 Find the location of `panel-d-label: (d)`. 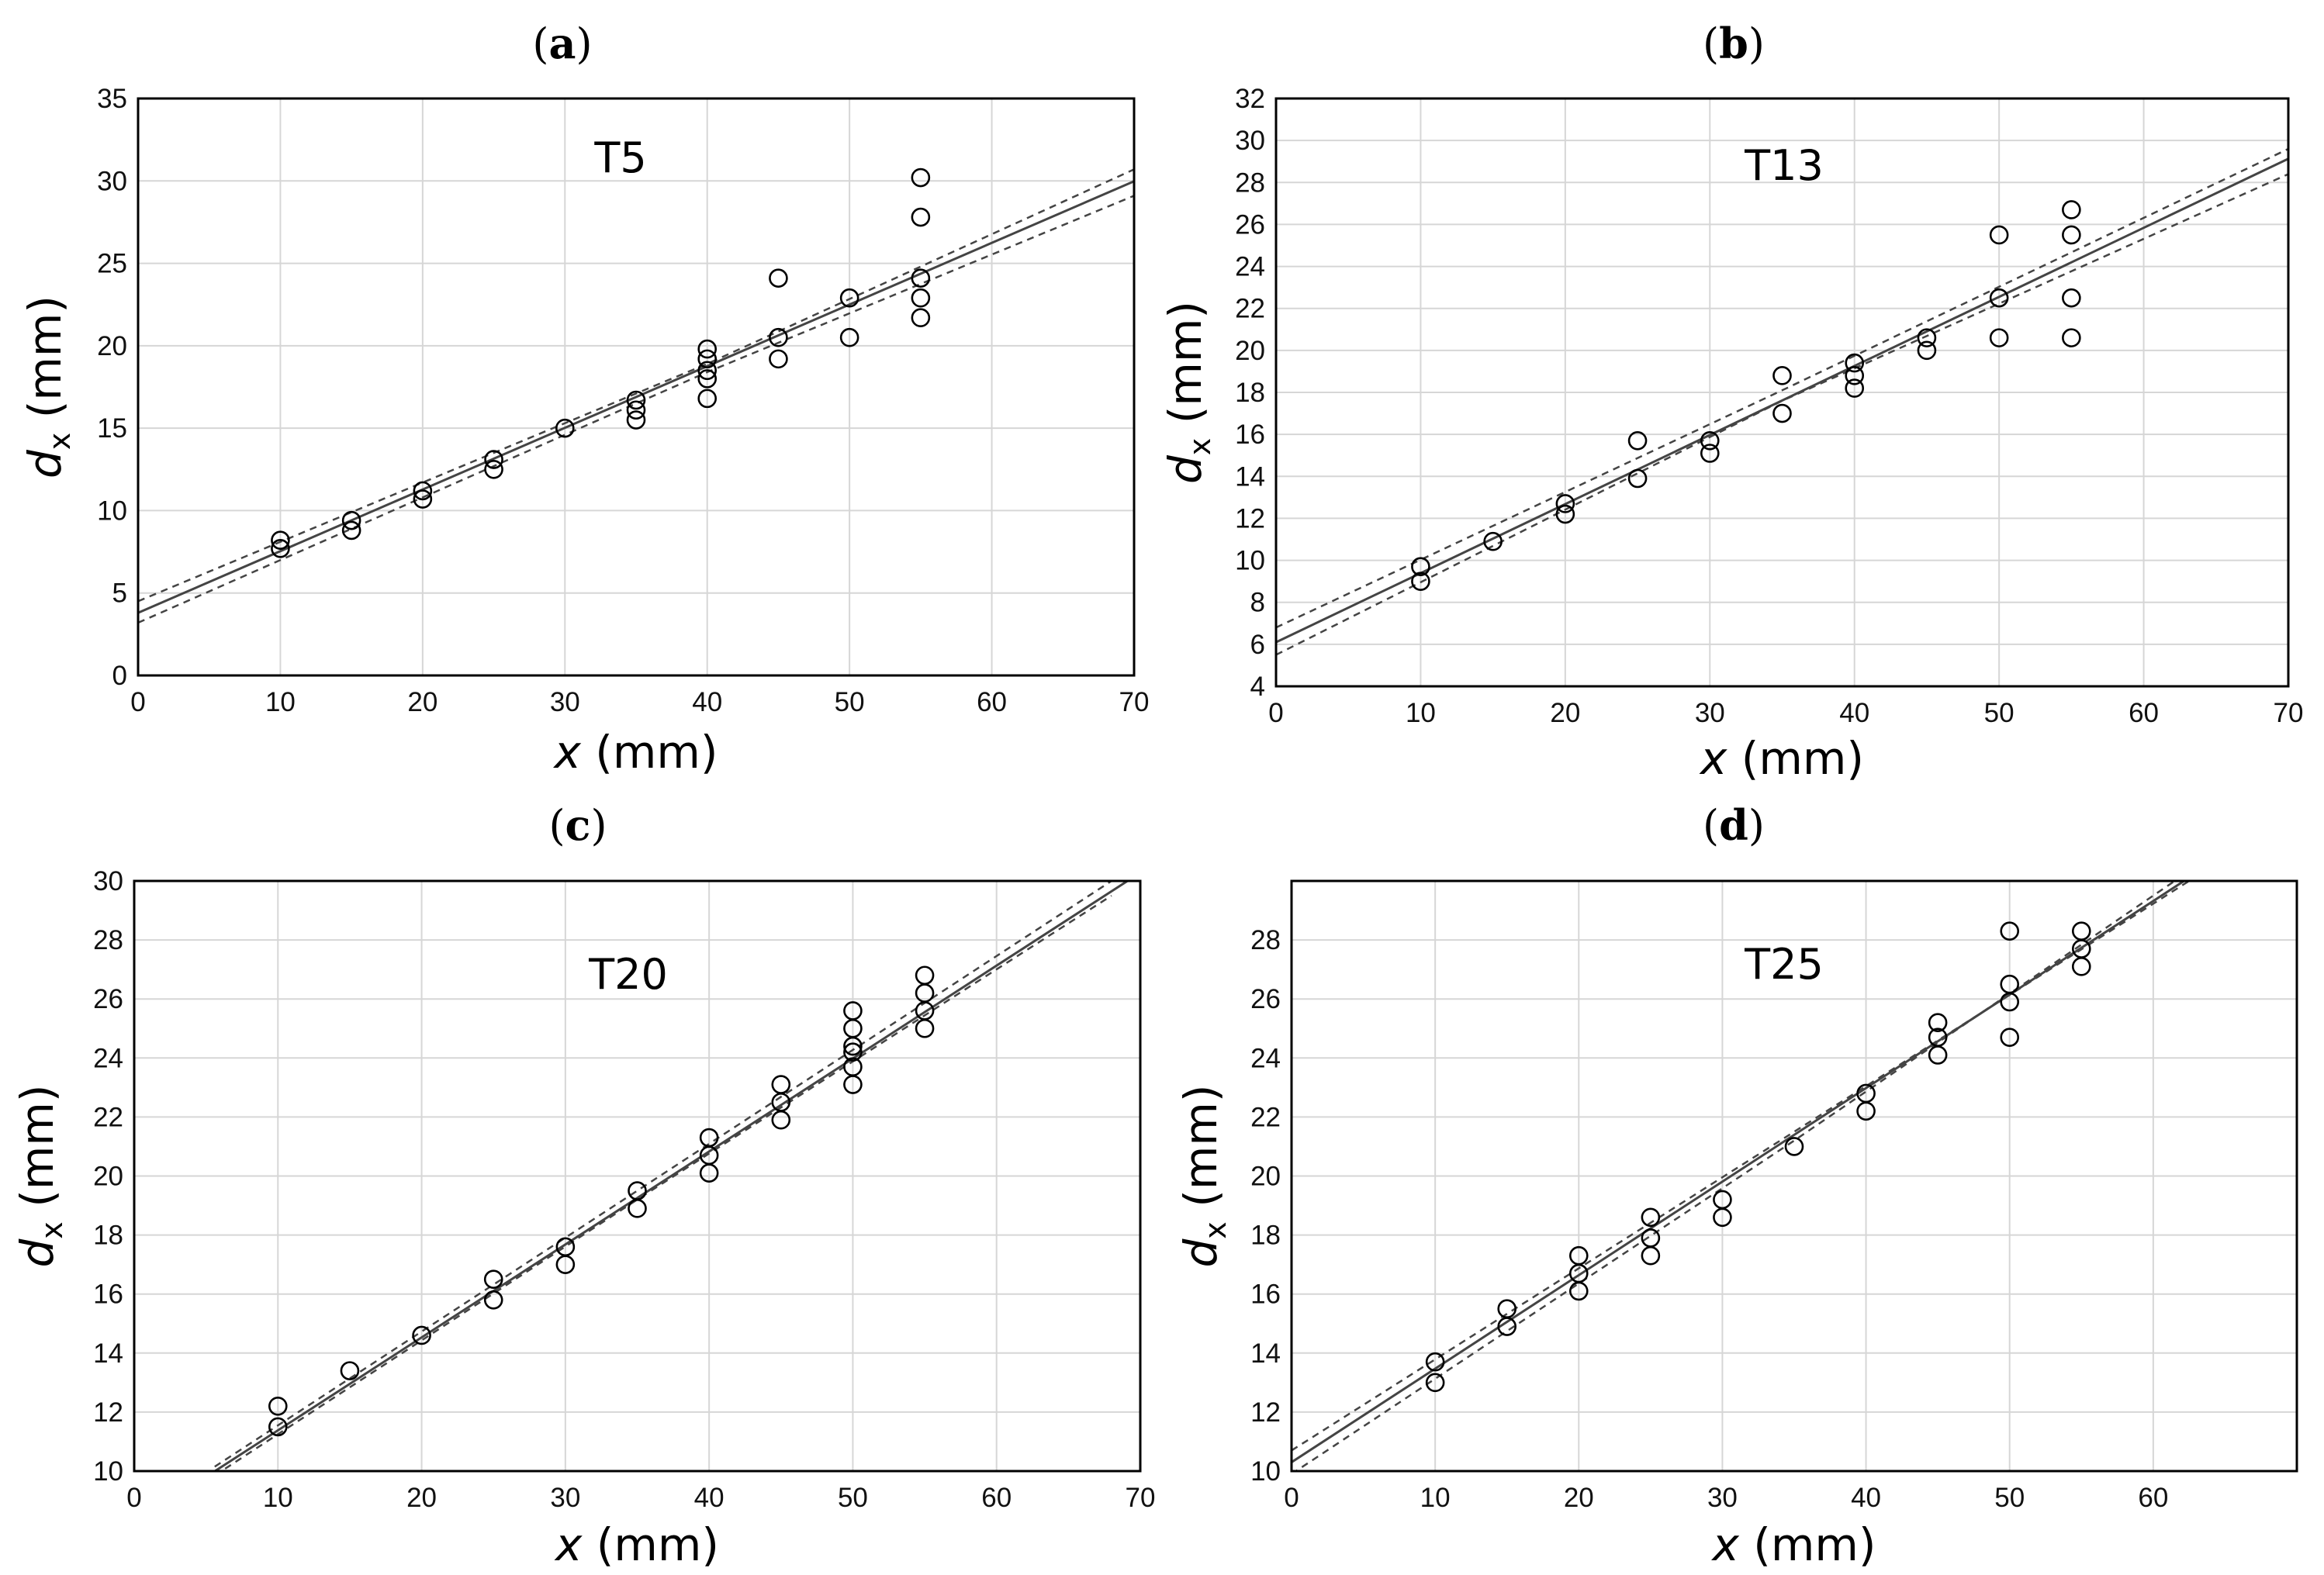

panel-d-label: (d) is located at coordinates (1734, 825).